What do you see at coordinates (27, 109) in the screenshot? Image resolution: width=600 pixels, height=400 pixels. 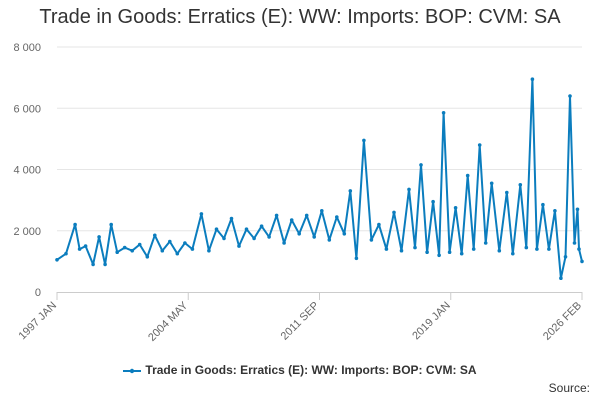 I see `y-tick-label: 6 000` at bounding box center [27, 109].